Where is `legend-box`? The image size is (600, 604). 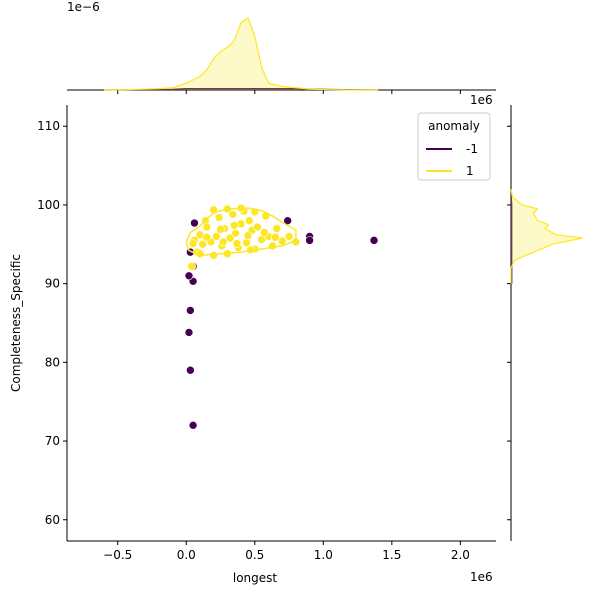
legend-box is located at coordinates (454, 146).